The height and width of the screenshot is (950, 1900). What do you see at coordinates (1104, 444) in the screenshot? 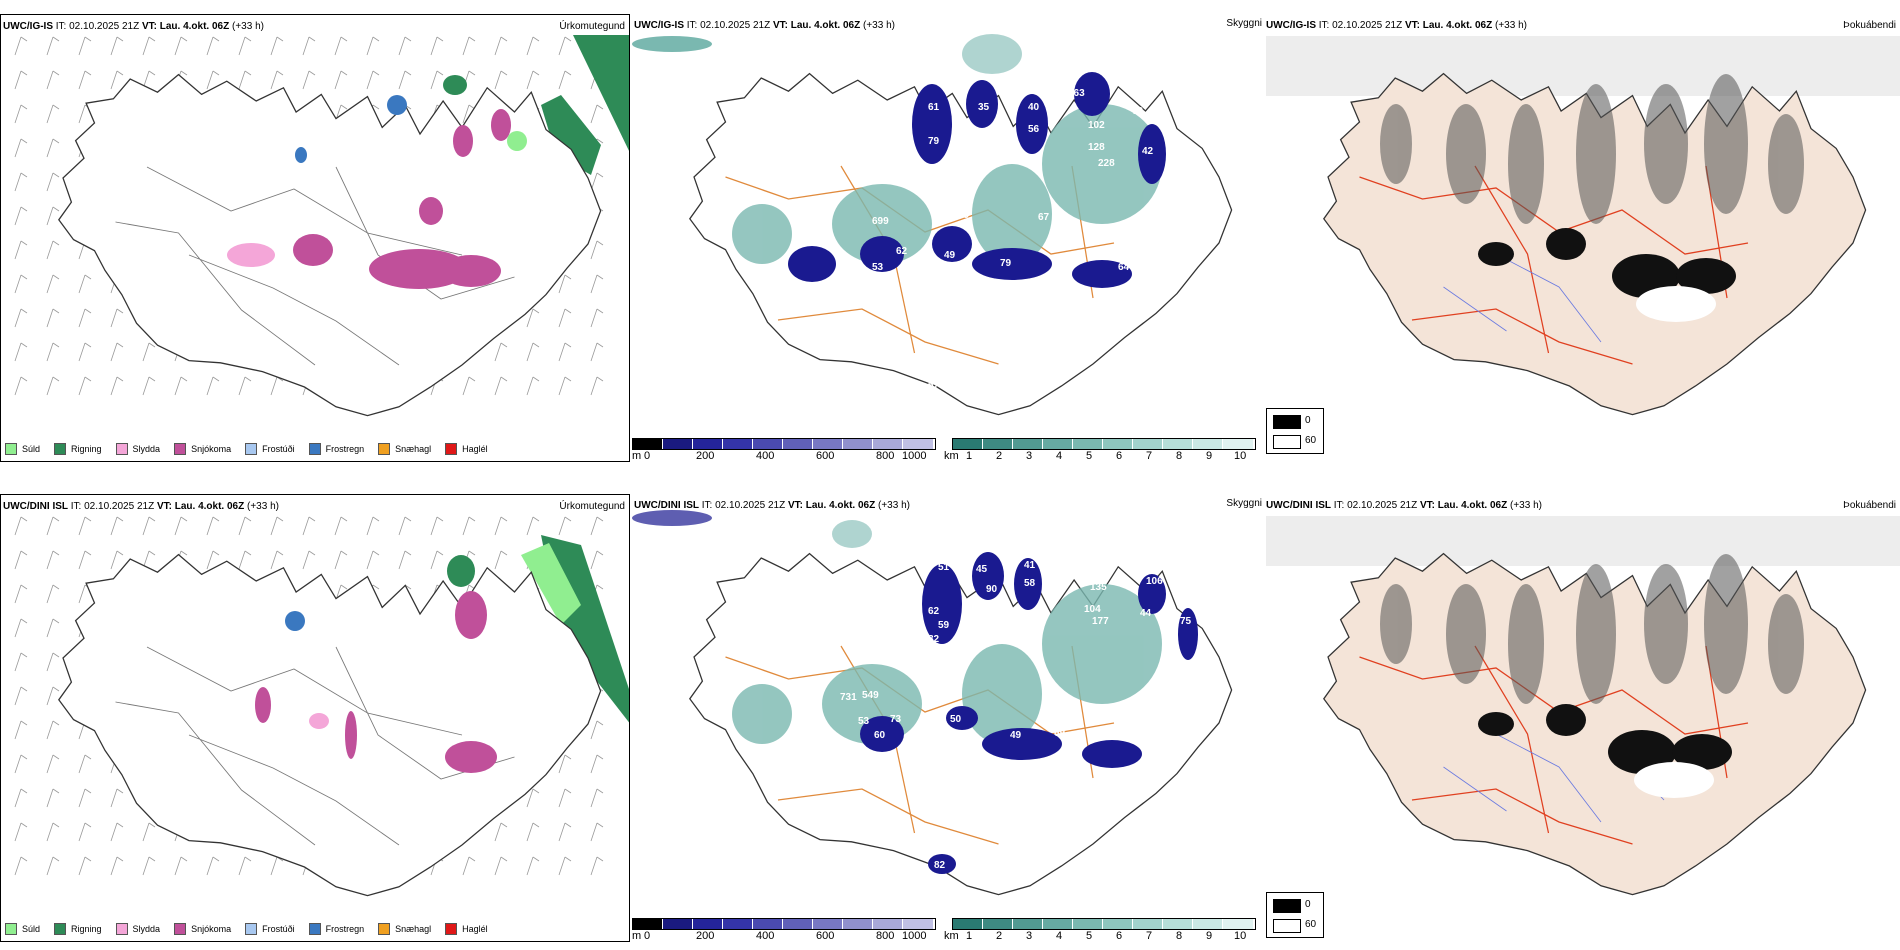
I see `visibility-colorbar` at bounding box center [1104, 444].